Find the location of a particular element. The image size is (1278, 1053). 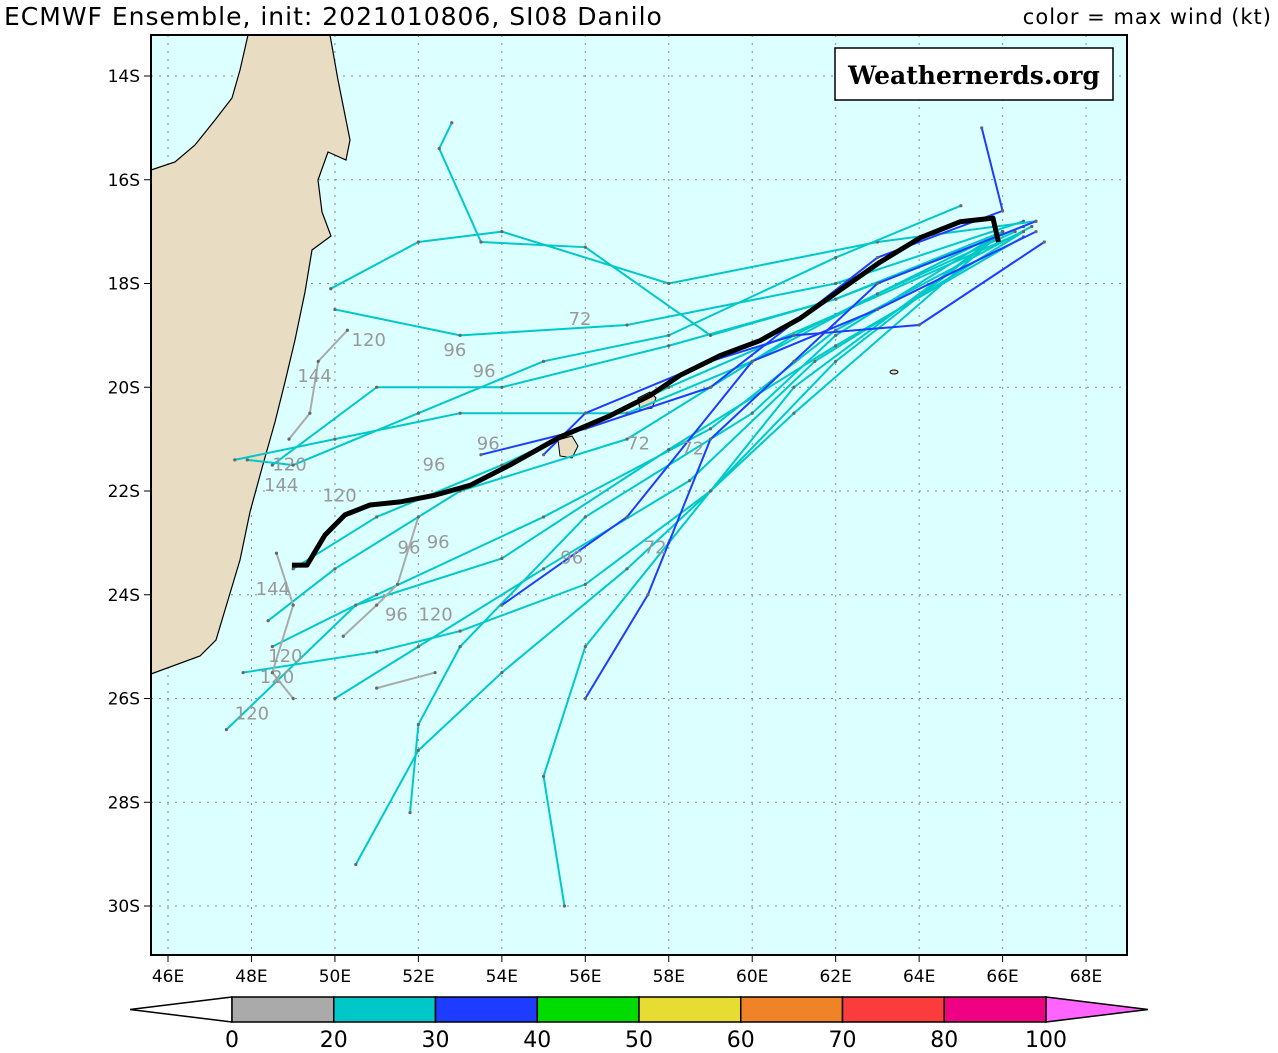

rodrigues-island is located at coordinates (894, 372).